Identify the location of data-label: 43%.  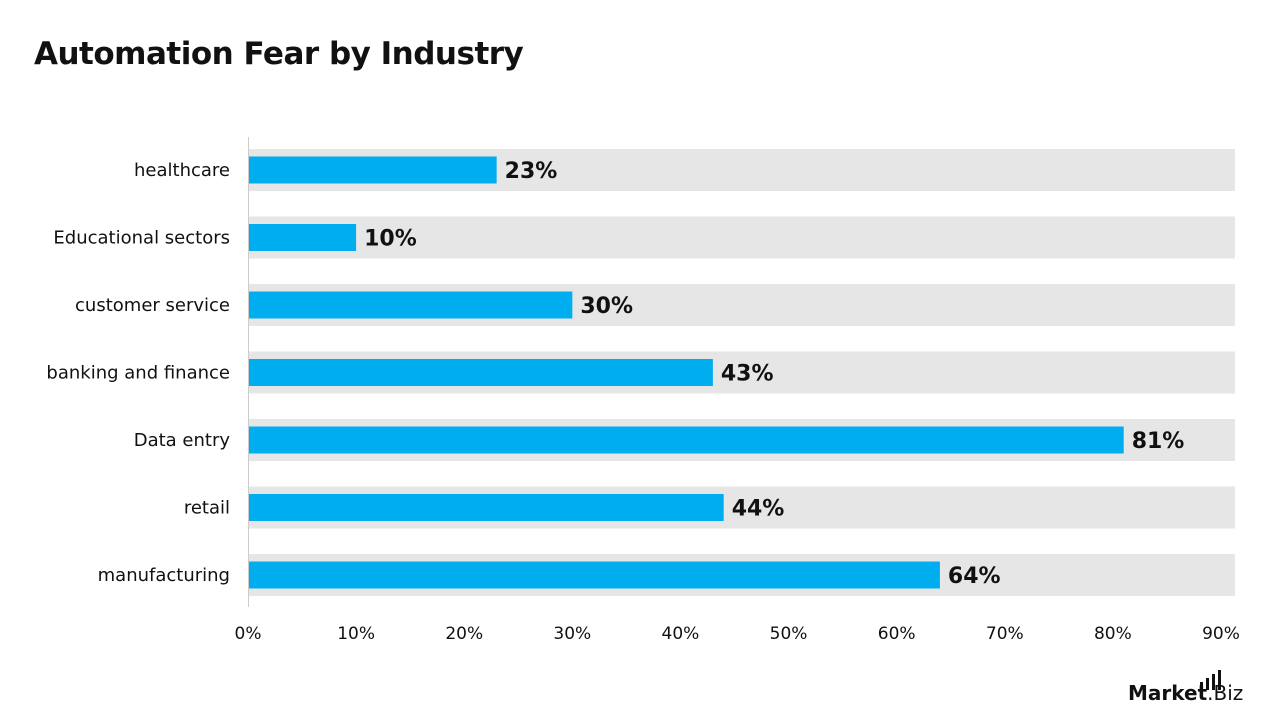
(747, 374).